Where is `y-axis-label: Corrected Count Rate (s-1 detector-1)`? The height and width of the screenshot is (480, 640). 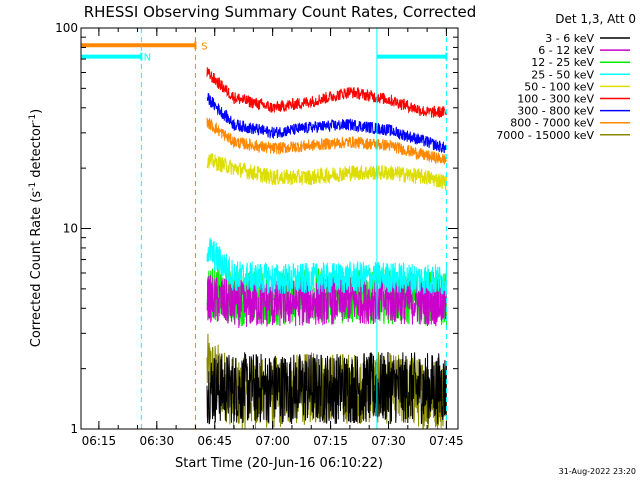 y-axis-label: Corrected Count Rate (s-1 detector-1) is located at coordinates (36, 228).